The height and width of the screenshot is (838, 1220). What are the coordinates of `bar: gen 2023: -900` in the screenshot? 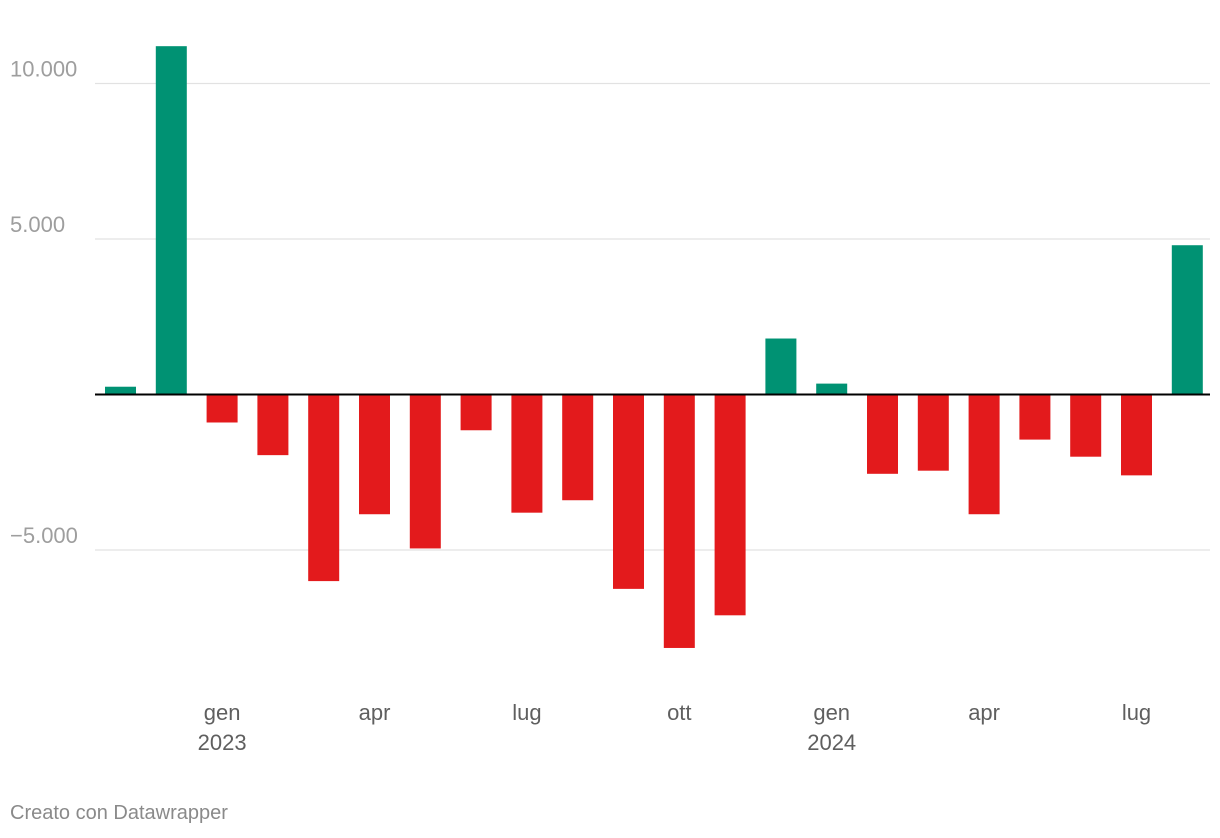 It's located at (222, 408).